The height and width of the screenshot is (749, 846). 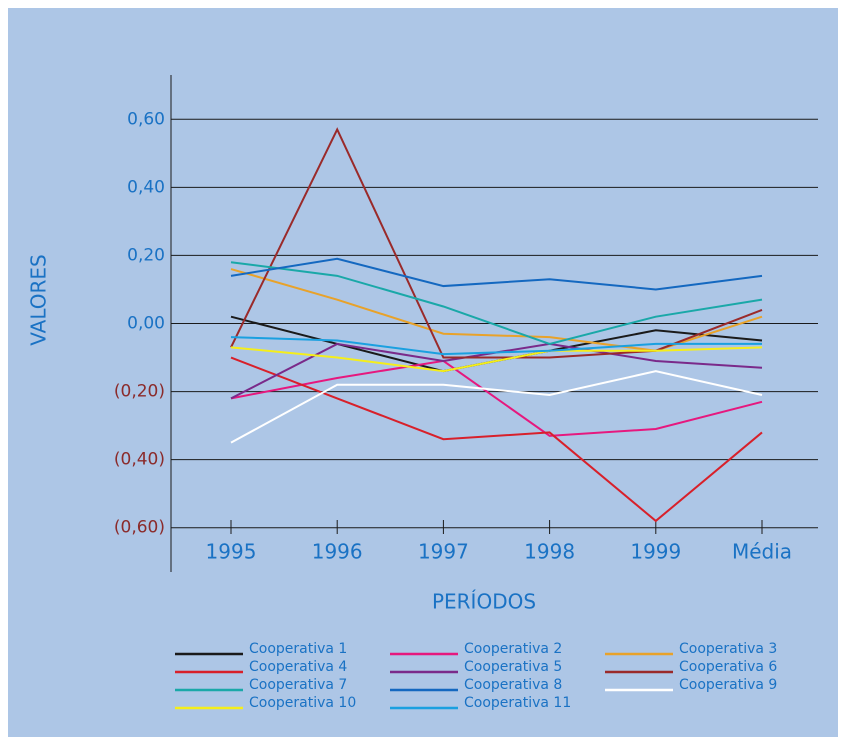 What do you see at coordinates (762, 552) in the screenshot?
I see `x-tick-label: Média` at bounding box center [762, 552].